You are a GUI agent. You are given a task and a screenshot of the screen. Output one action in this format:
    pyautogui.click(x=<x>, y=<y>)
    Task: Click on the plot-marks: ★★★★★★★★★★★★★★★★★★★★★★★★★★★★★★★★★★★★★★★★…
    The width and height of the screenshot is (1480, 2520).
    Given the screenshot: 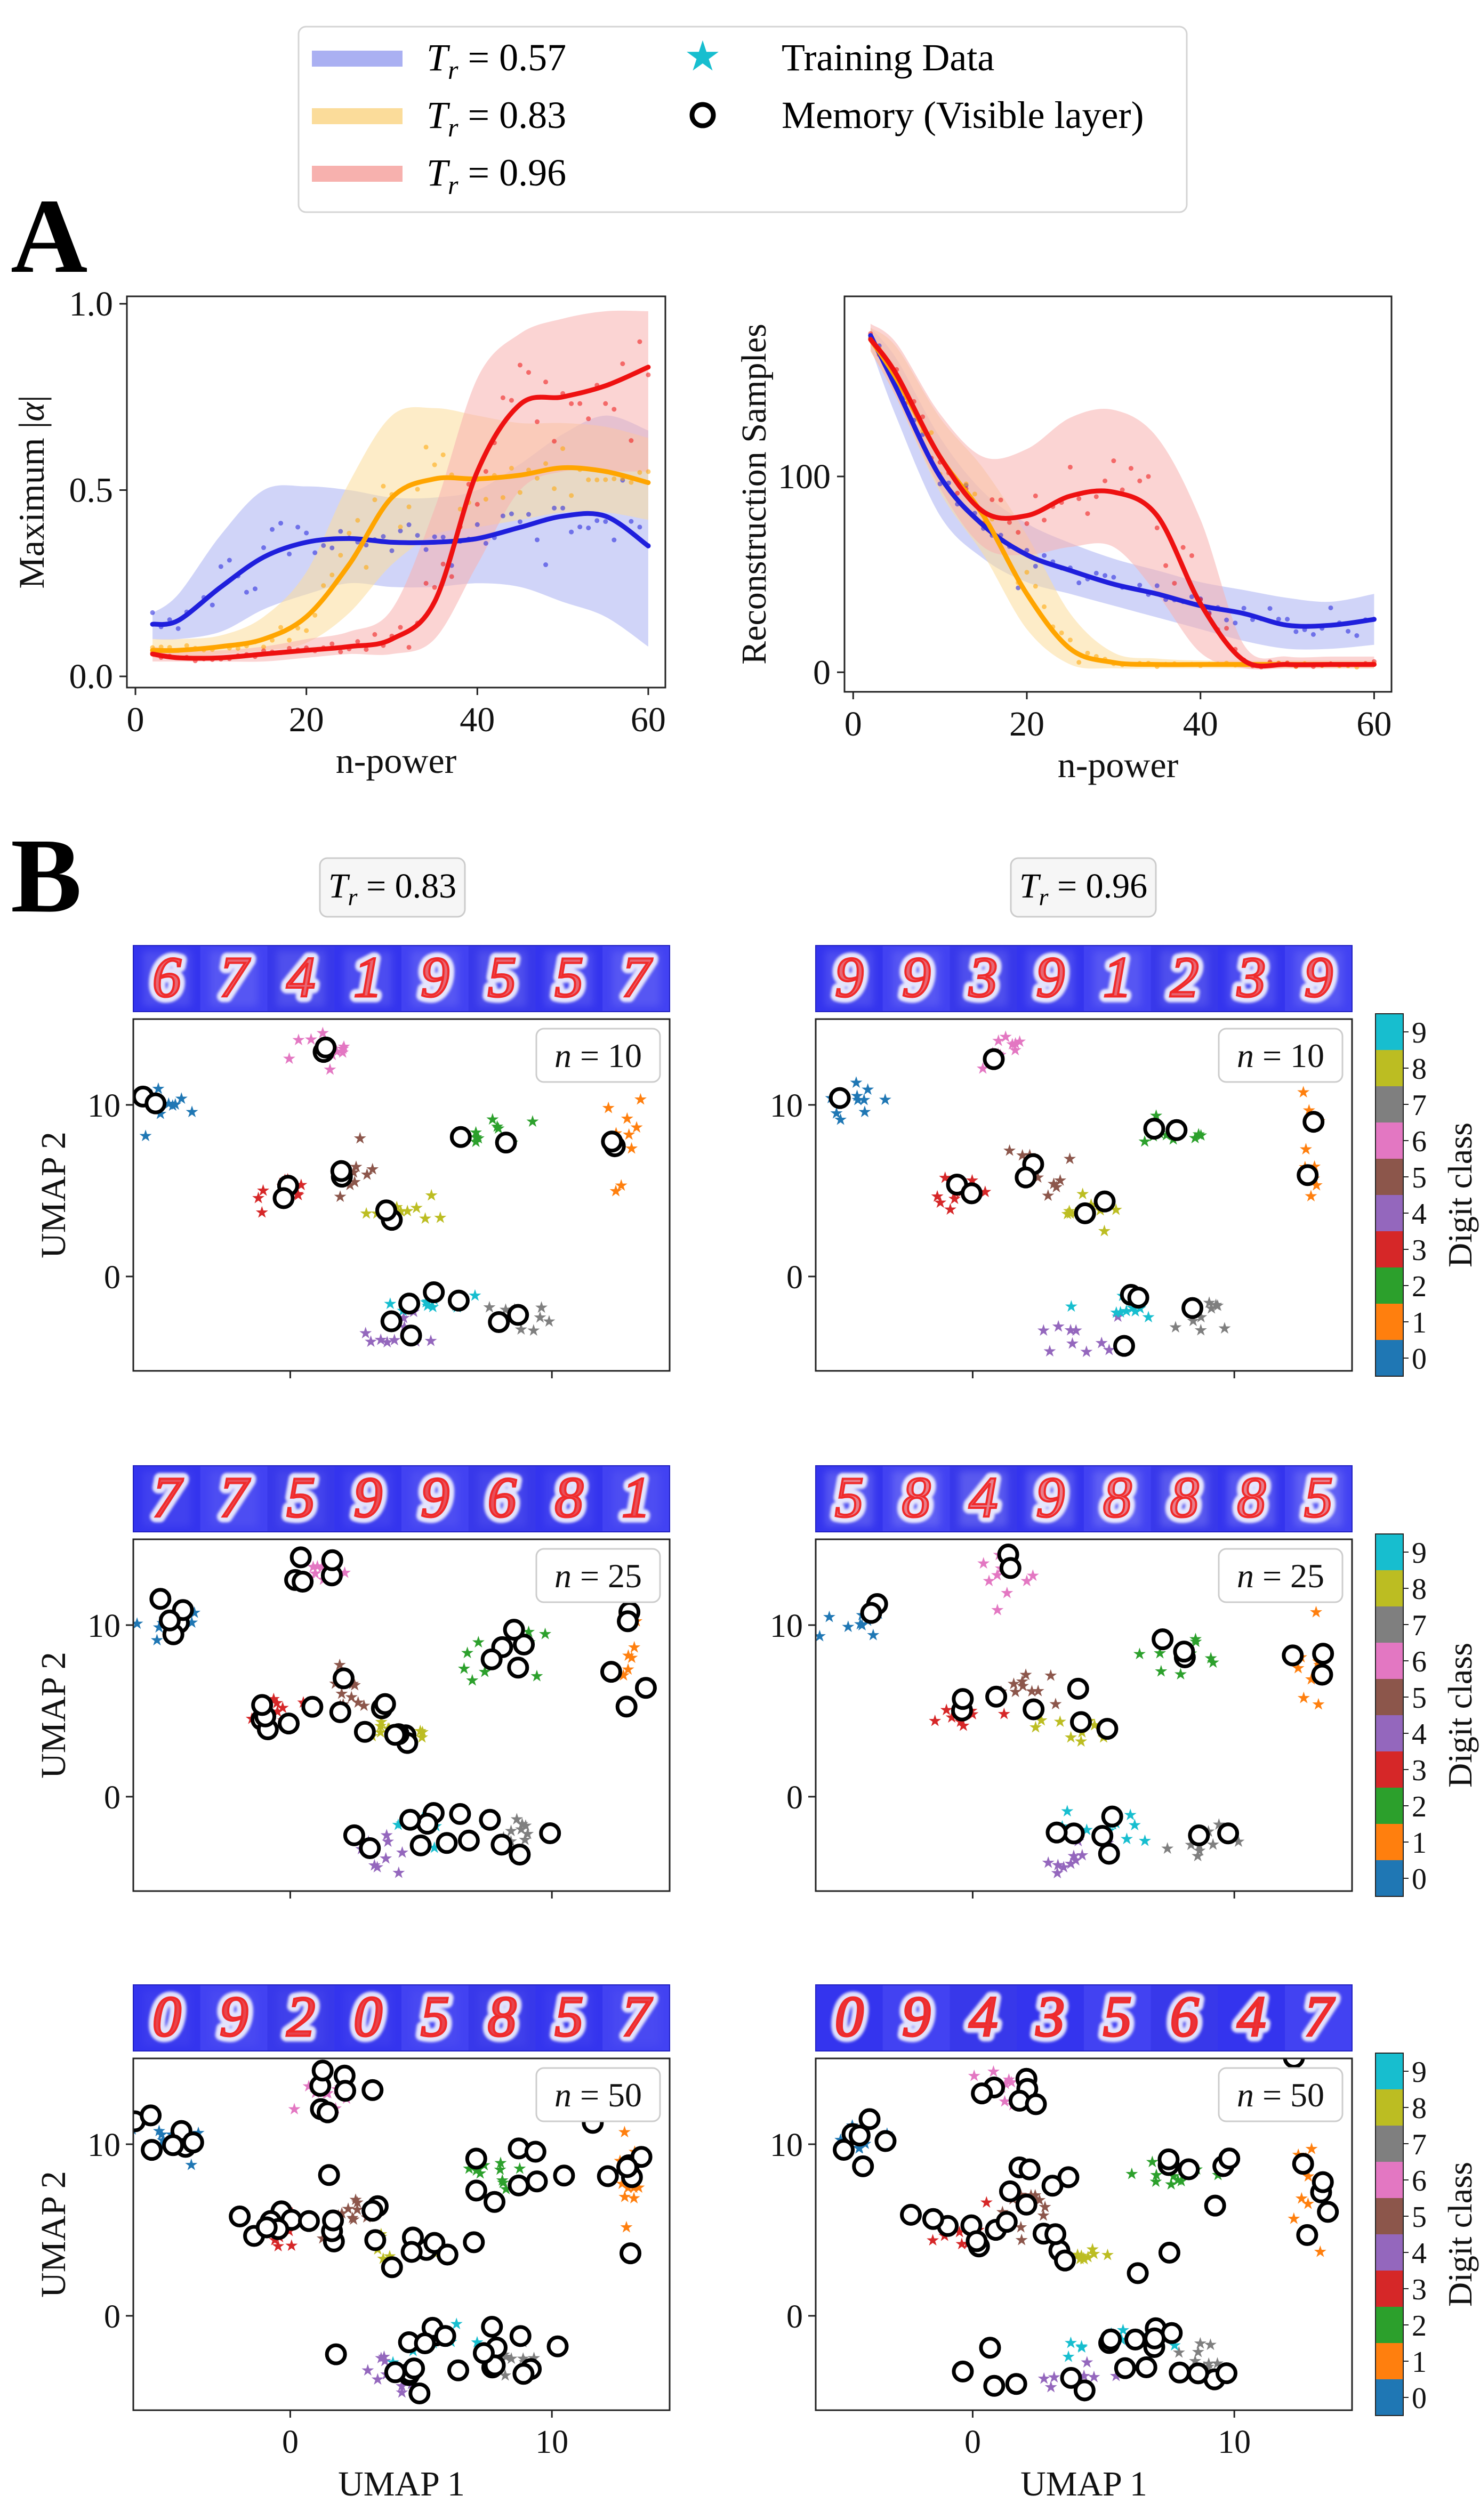 What is the action you would take?
    pyautogui.click(x=391, y=1187)
    